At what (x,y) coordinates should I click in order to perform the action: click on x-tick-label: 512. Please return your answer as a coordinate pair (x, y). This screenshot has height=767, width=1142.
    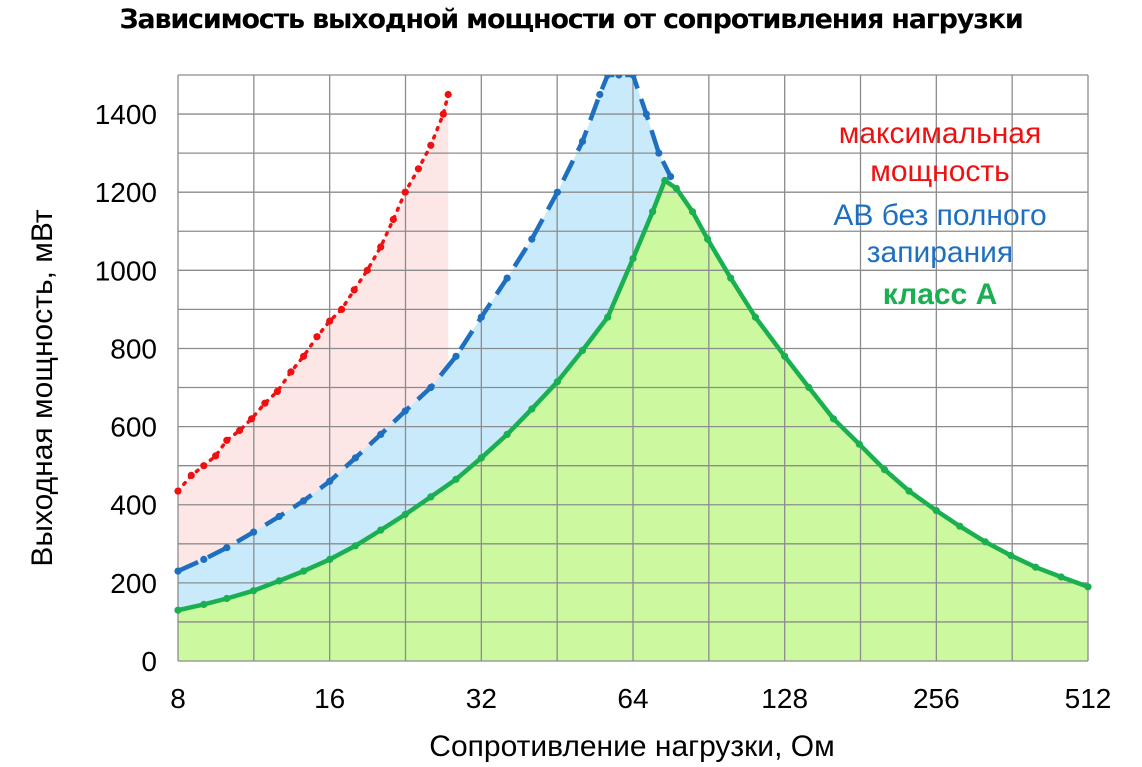
    Looking at the image, I should click on (1088, 698).